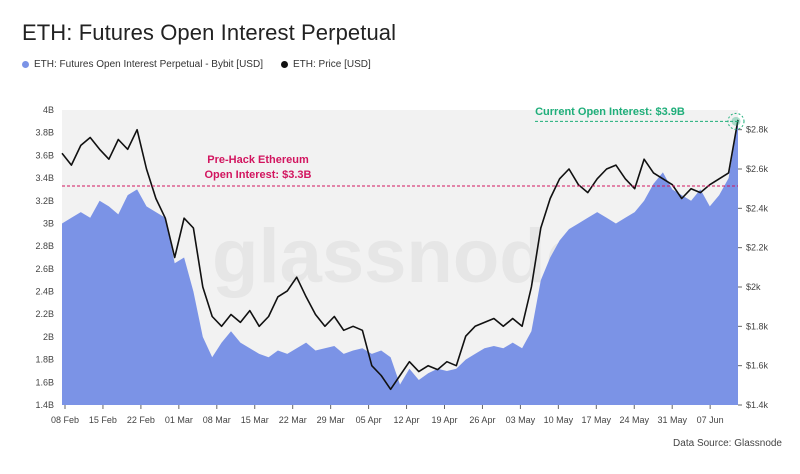 This screenshot has width=800, height=474. I want to click on y-right-tick-label: $2.4k, so click(757, 208).